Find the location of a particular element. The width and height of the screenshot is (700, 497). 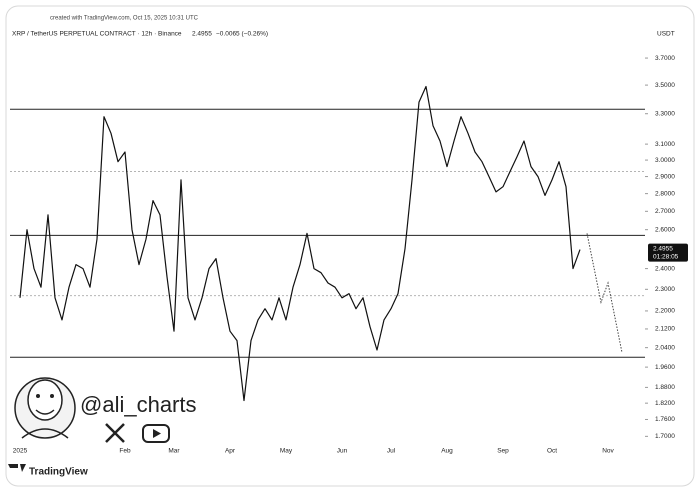

x-tick-label: Oct is located at coordinates (552, 451).